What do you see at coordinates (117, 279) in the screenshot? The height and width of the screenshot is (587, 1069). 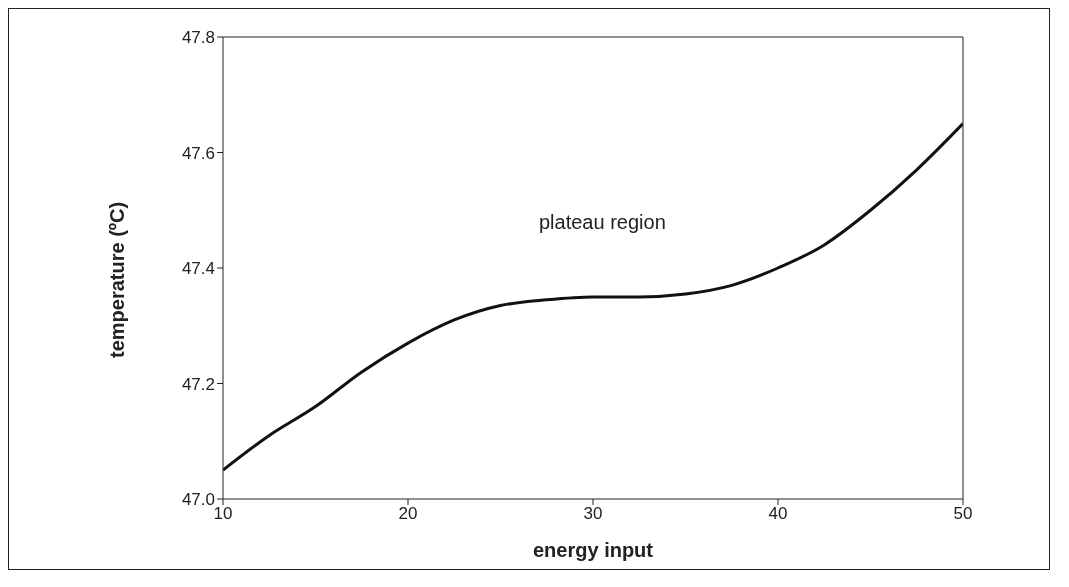 I see `y-axis-title: temperature (ºC)` at bounding box center [117, 279].